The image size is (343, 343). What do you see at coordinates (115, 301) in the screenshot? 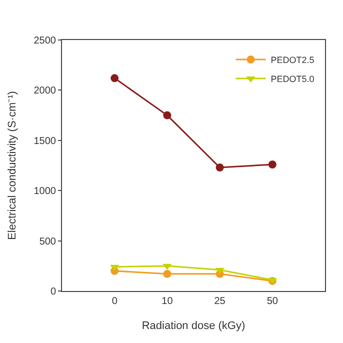
I see `x-tick-label: 0` at bounding box center [115, 301].